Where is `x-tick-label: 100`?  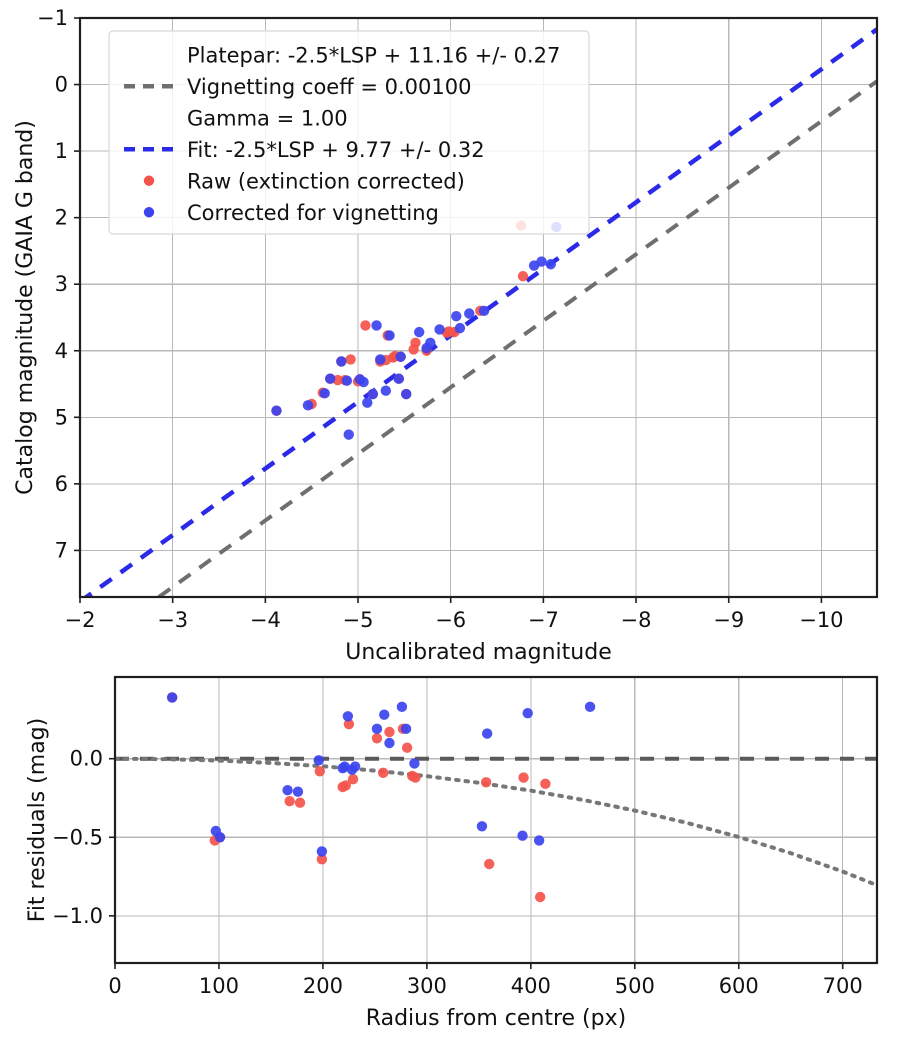
x-tick-label: 100 is located at coordinates (219, 986).